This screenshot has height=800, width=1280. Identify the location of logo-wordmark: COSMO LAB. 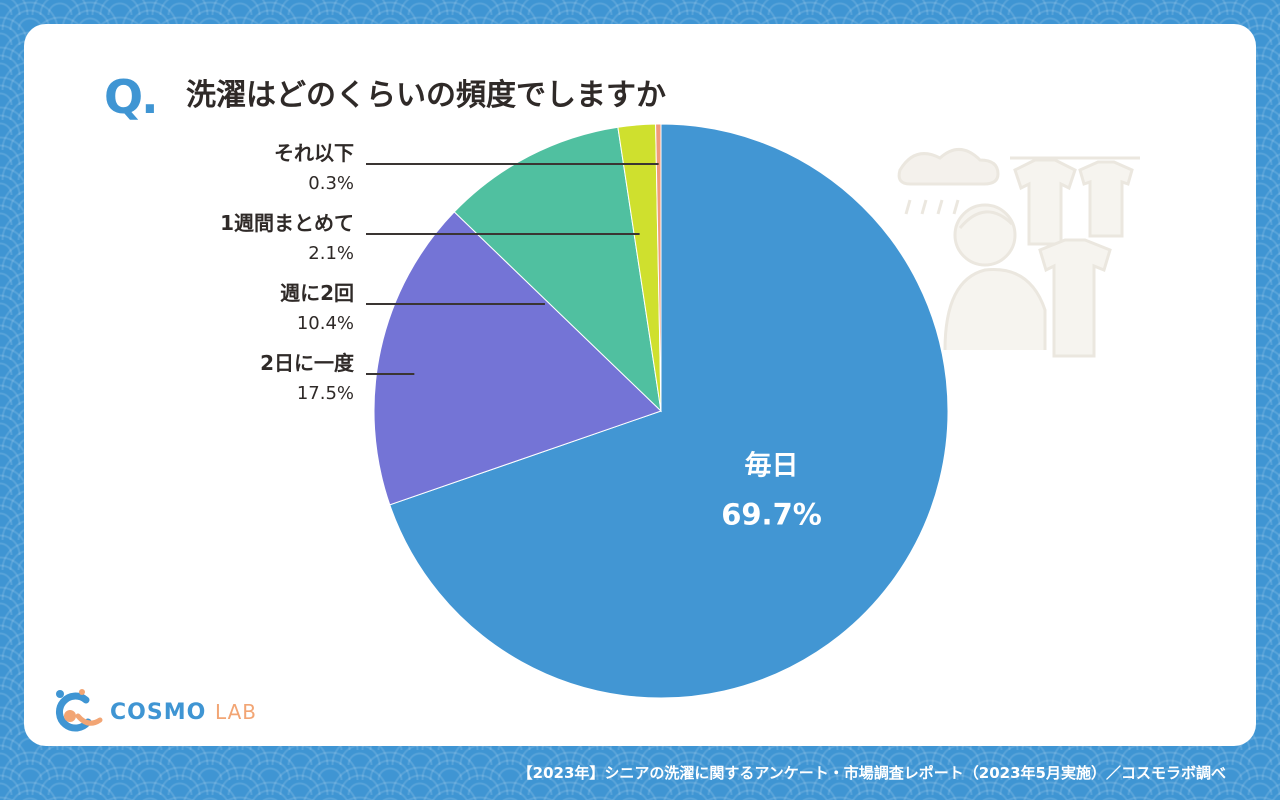
(183, 712).